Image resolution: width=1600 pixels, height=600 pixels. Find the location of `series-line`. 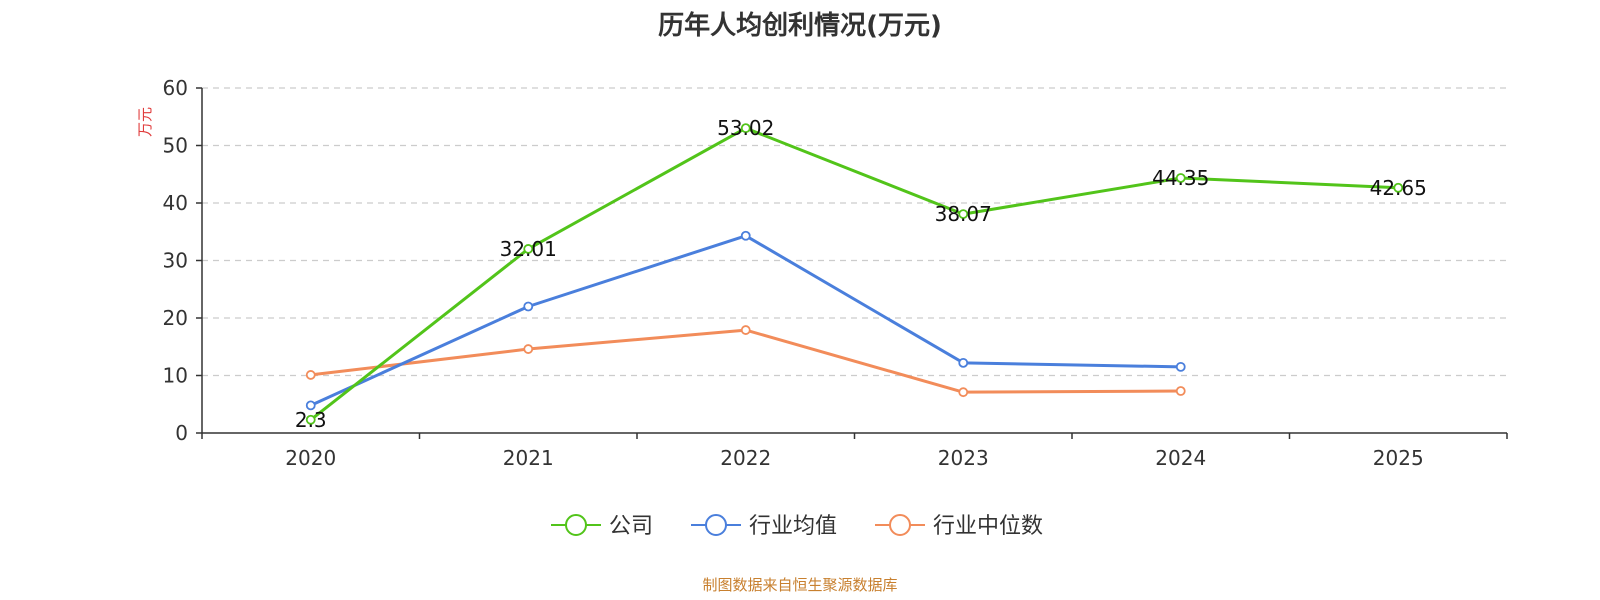

series-line is located at coordinates (745, 361).